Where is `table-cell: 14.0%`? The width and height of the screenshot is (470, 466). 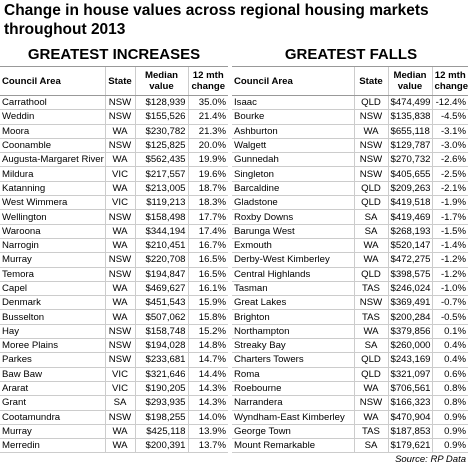 table-cell: 14.0% is located at coordinates (207, 417).